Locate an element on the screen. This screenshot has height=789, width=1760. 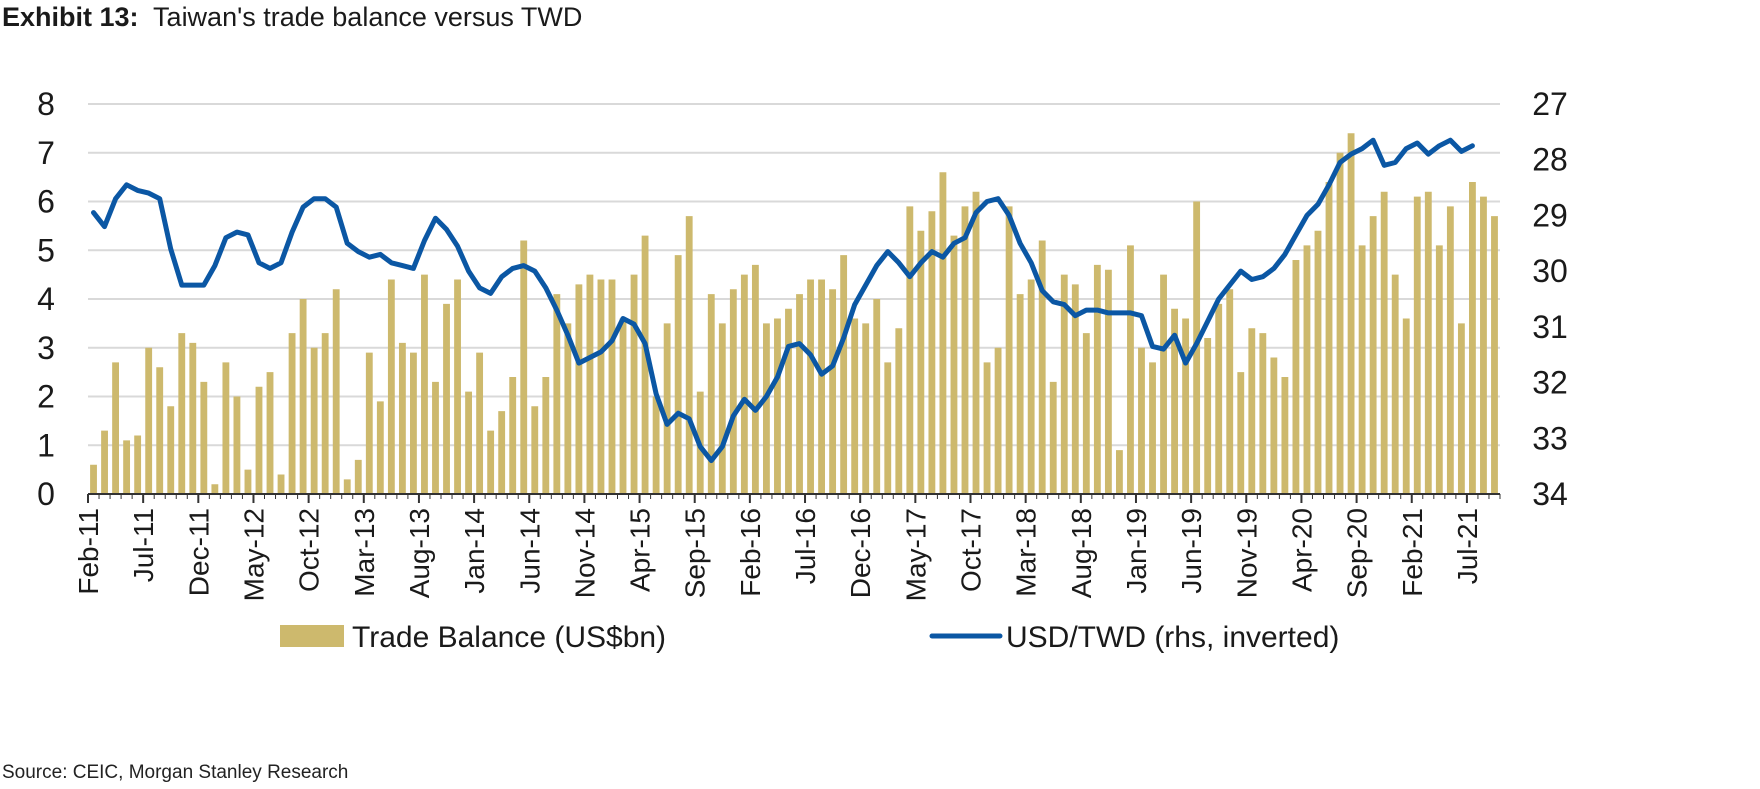
x-tick-label: Aug-18 is located at coordinates (1081, 553).